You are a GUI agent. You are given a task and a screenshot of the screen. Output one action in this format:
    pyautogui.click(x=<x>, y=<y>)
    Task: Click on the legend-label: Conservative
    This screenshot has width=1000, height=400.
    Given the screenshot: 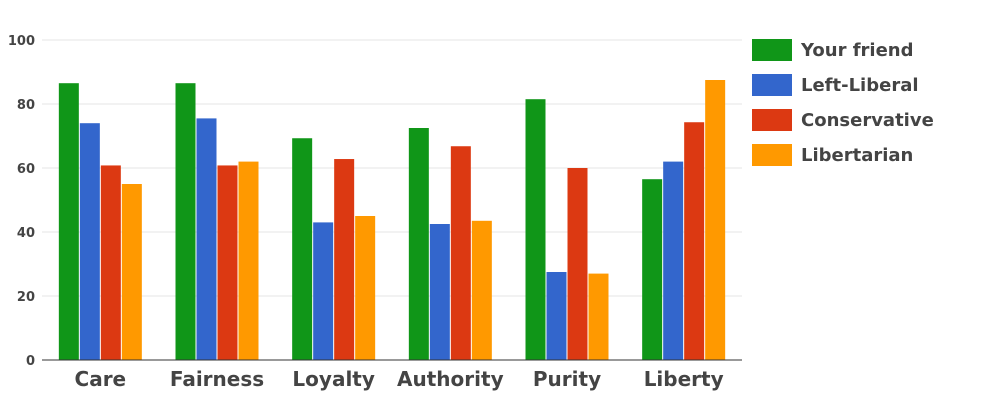 What is the action you would take?
    pyautogui.click(x=867, y=120)
    